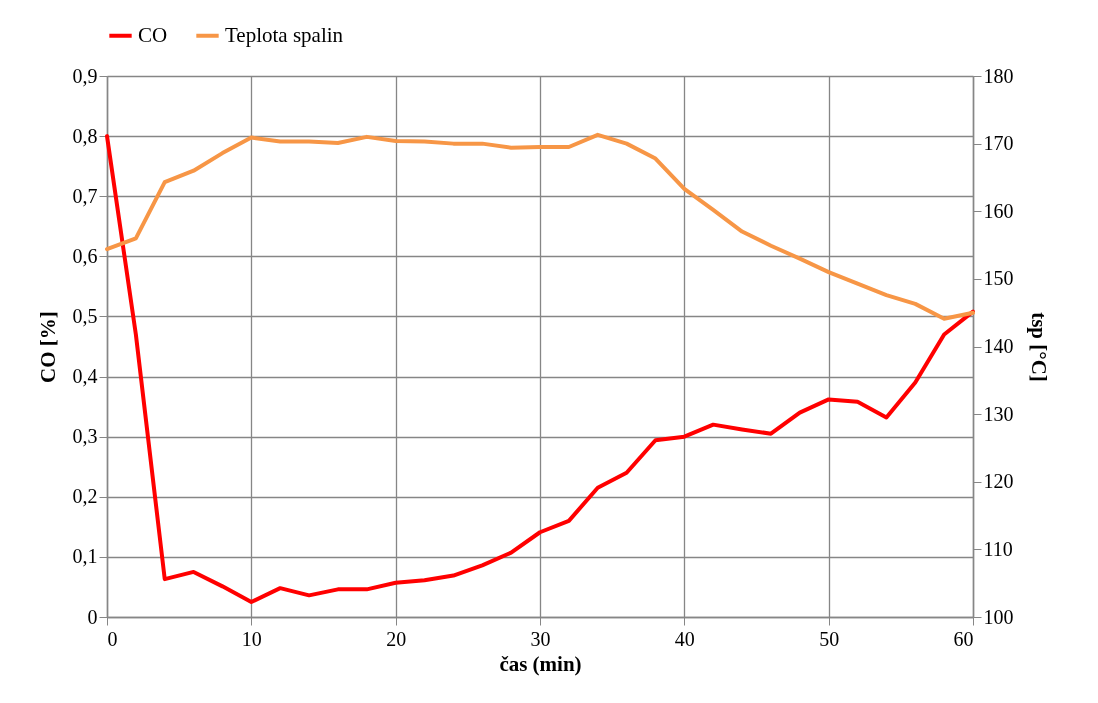 This screenshot has width=1098, height=703. Describe the element at coordinates (251, 638) in the screenshot. I see `x-tick-label: 10` at that location.